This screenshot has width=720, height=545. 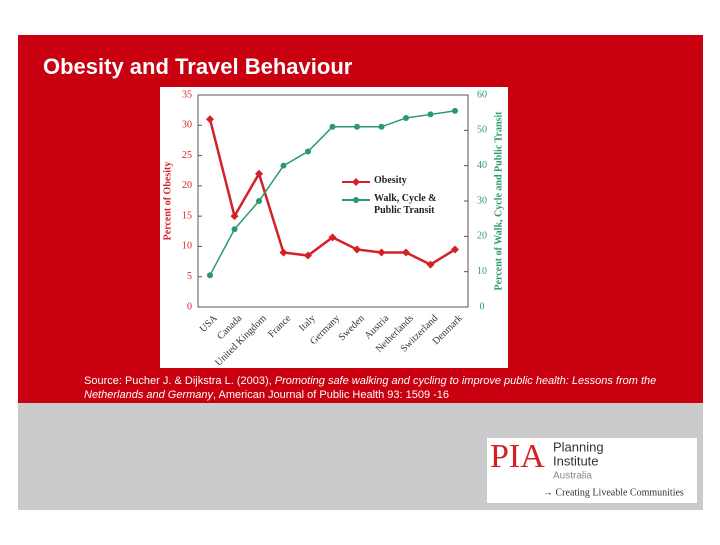 I want to click on legend-entry: Obesity, so click(x=390, y=180).